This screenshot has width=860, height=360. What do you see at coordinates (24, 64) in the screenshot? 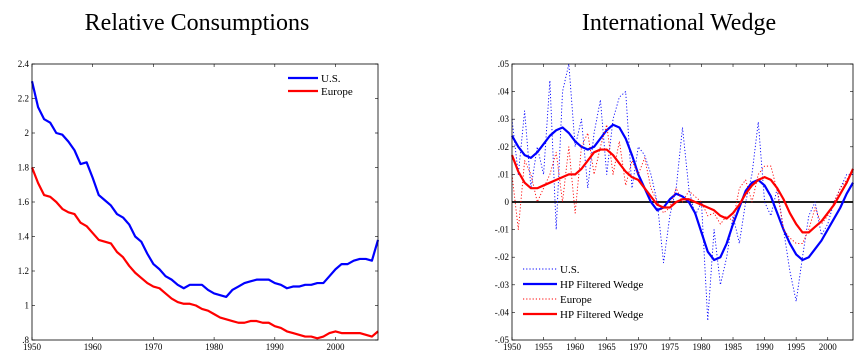
I see `y-tick-label: 2.4` at bounding box center [24, 64].